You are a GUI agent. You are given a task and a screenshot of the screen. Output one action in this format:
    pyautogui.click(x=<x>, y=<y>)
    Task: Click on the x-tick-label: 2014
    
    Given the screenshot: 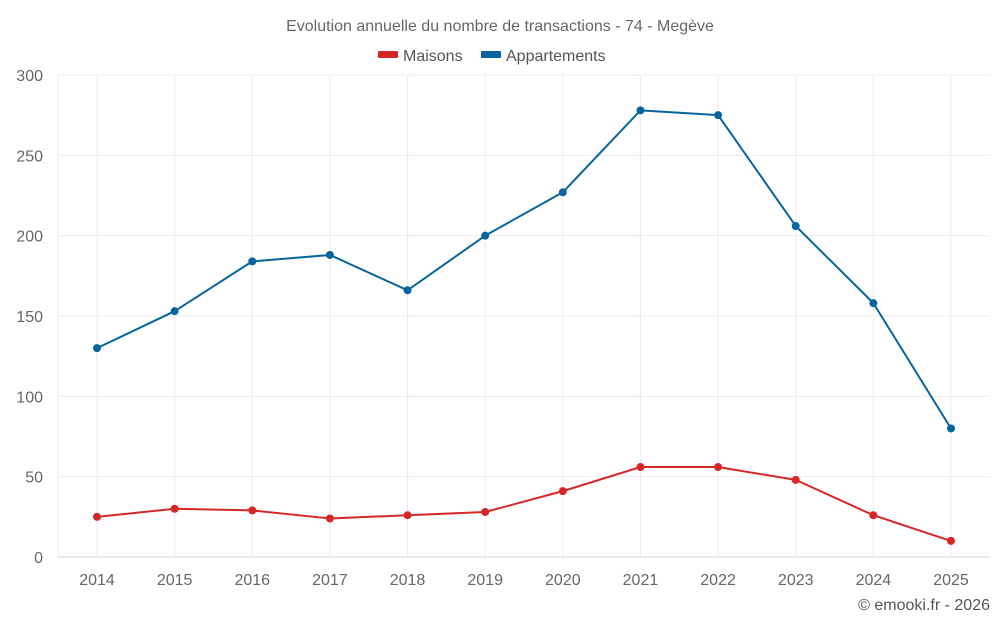 What is the action you would take?
    pyautogui.click(x=97, y=580)
    